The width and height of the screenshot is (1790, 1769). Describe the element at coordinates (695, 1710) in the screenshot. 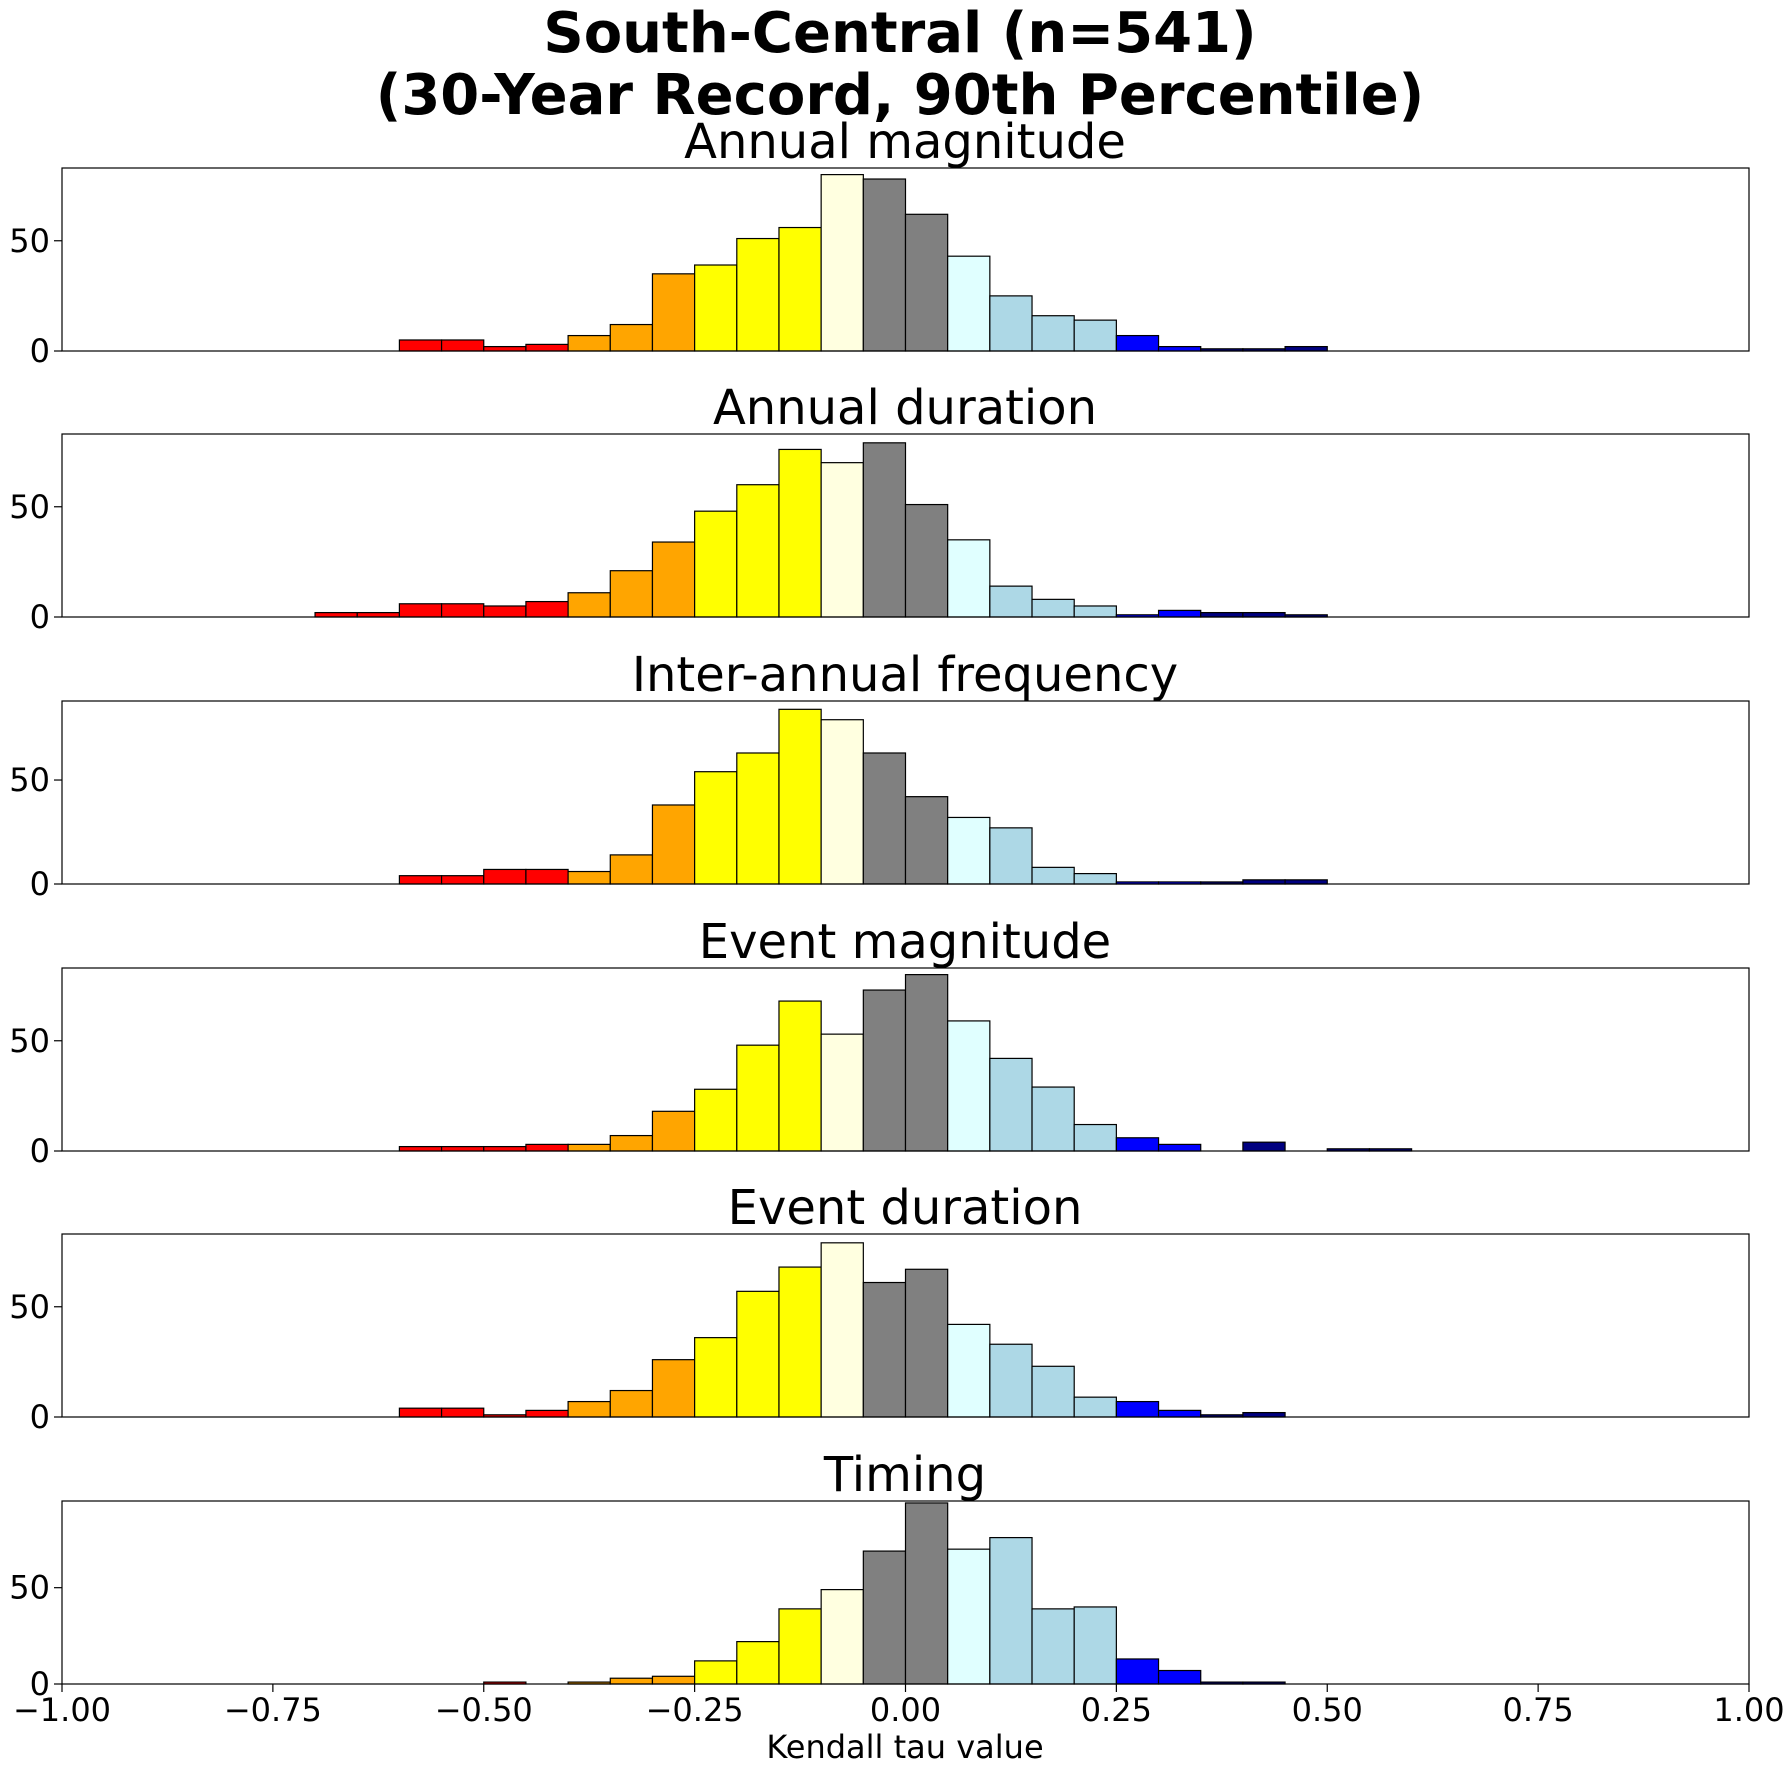

I see `x-tick-label: −0.25` at that location.